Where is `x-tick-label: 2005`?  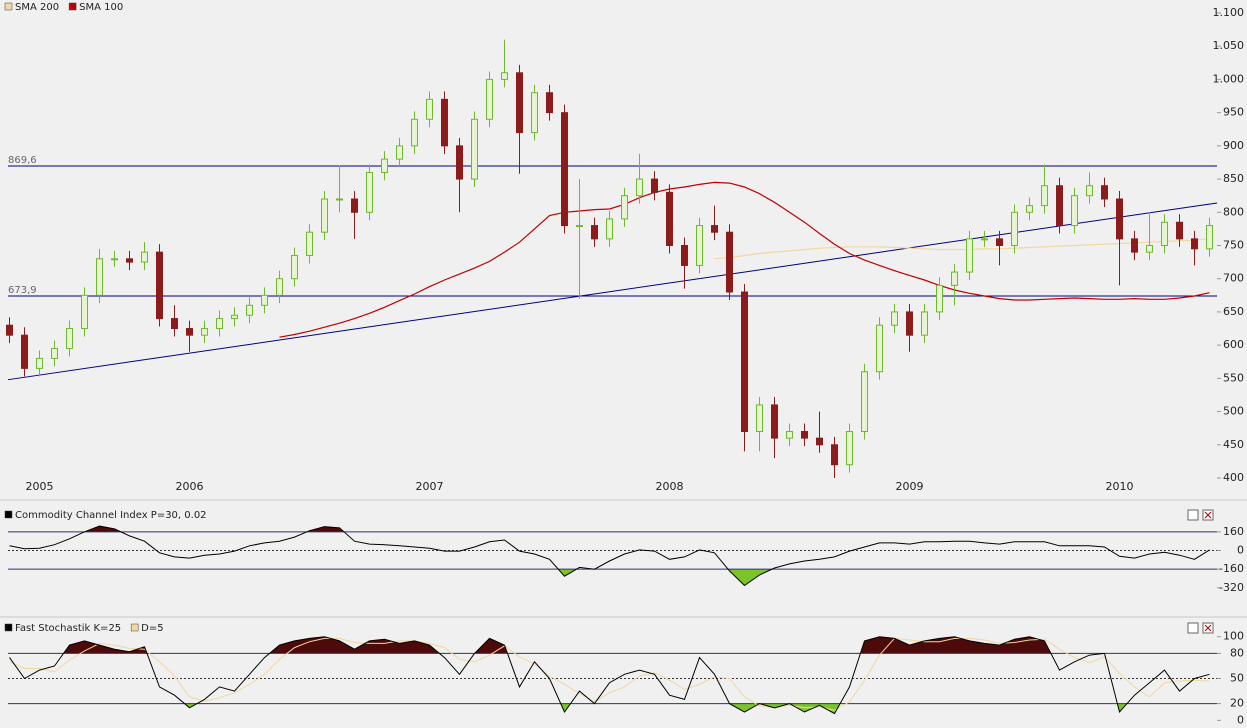
x-tick-label: 2005 is located at coordinates (40, 486).